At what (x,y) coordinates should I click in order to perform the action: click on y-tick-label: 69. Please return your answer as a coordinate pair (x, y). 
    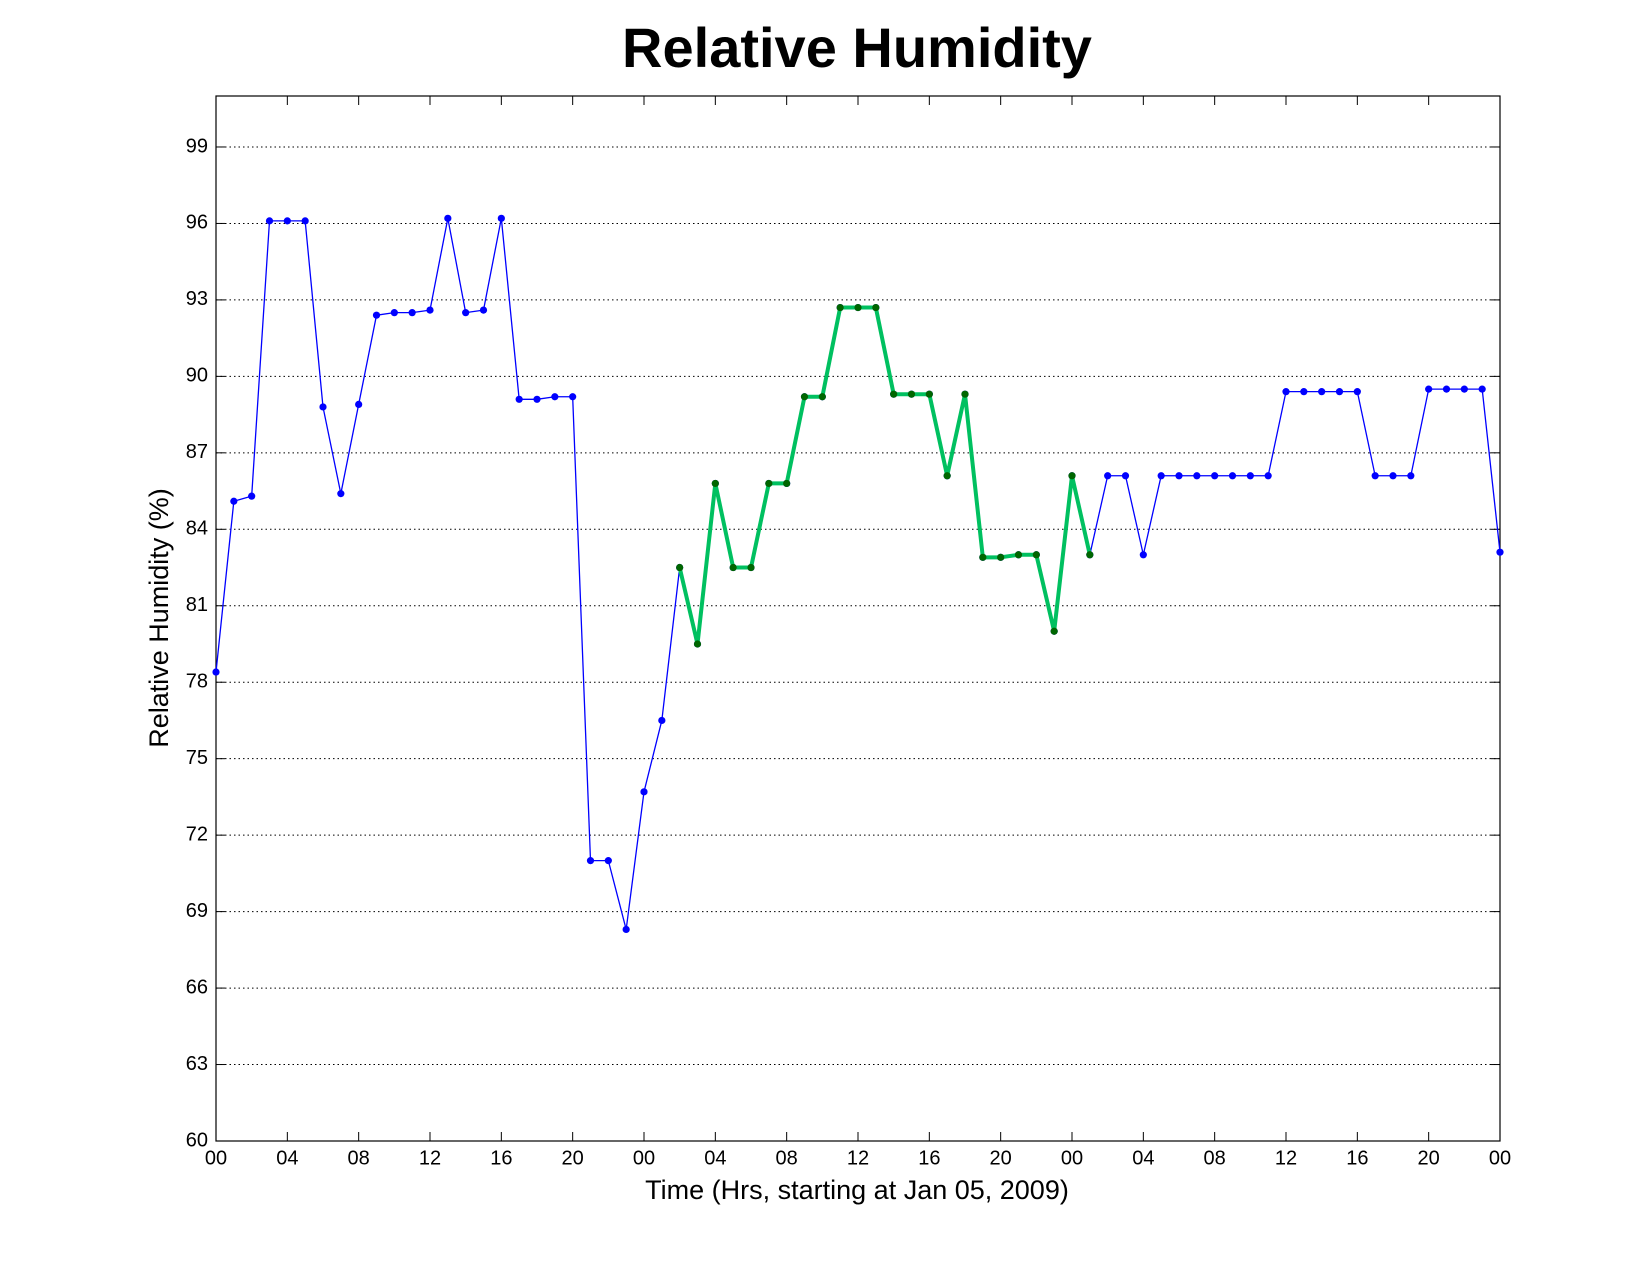
    Looking at the image, I should click on (197, 911).